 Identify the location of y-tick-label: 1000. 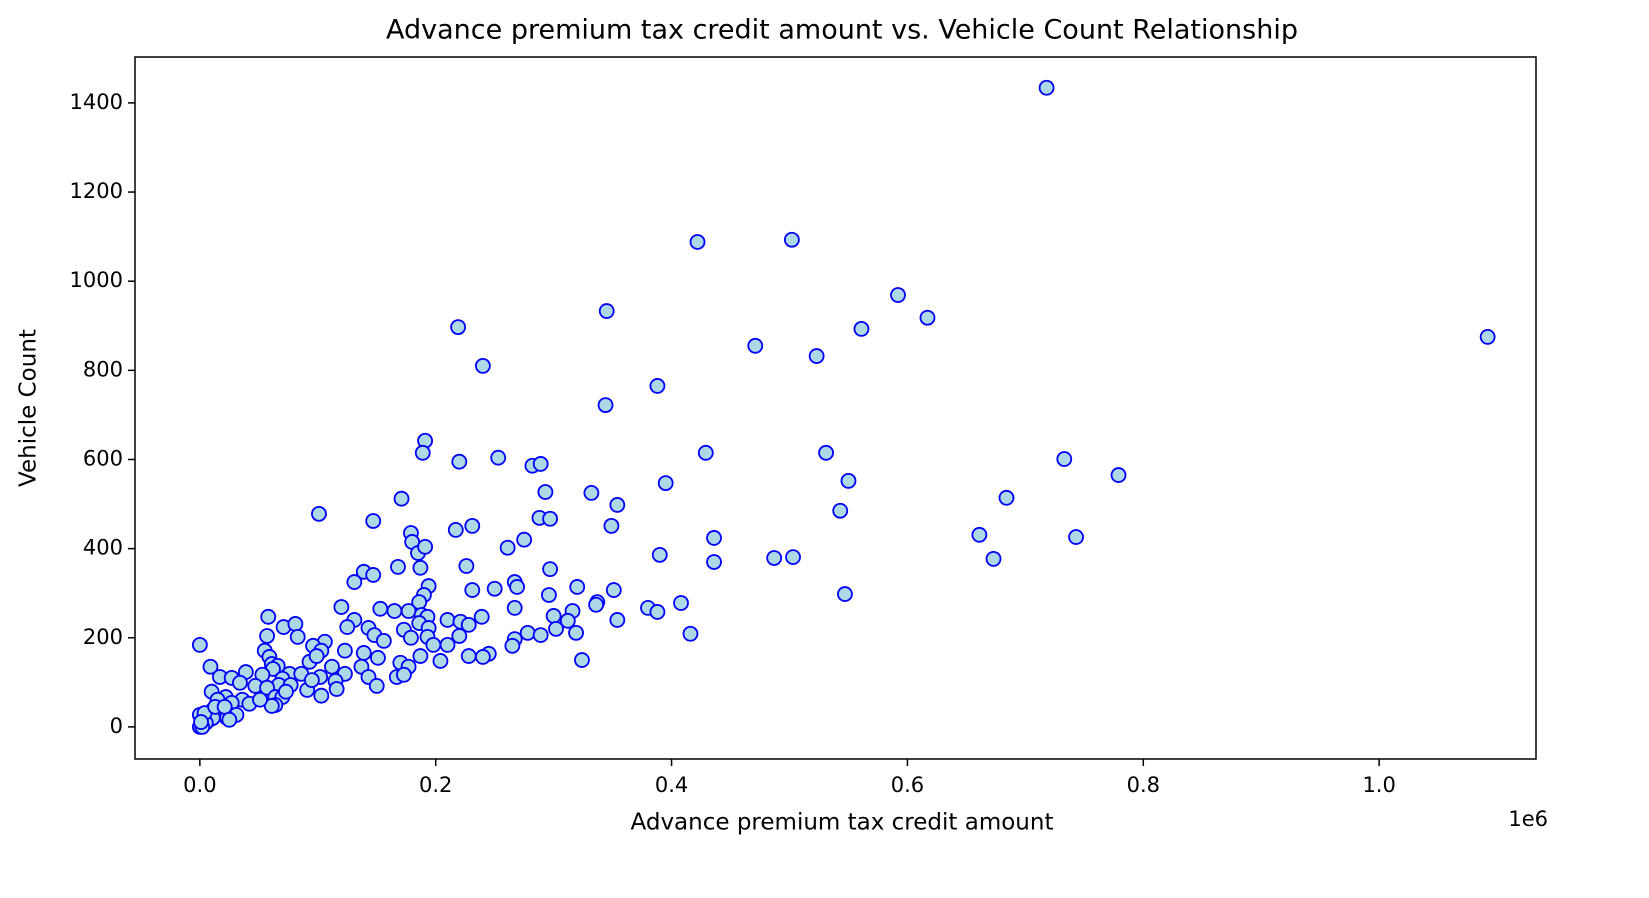
(96, 280).